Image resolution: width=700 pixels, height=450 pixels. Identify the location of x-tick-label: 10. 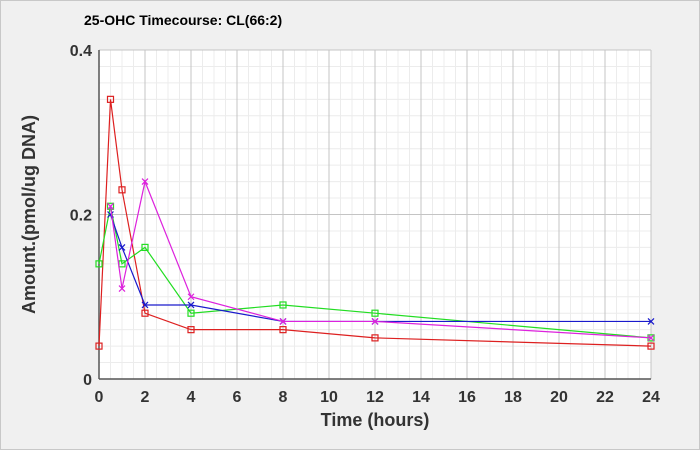
(329, 397).